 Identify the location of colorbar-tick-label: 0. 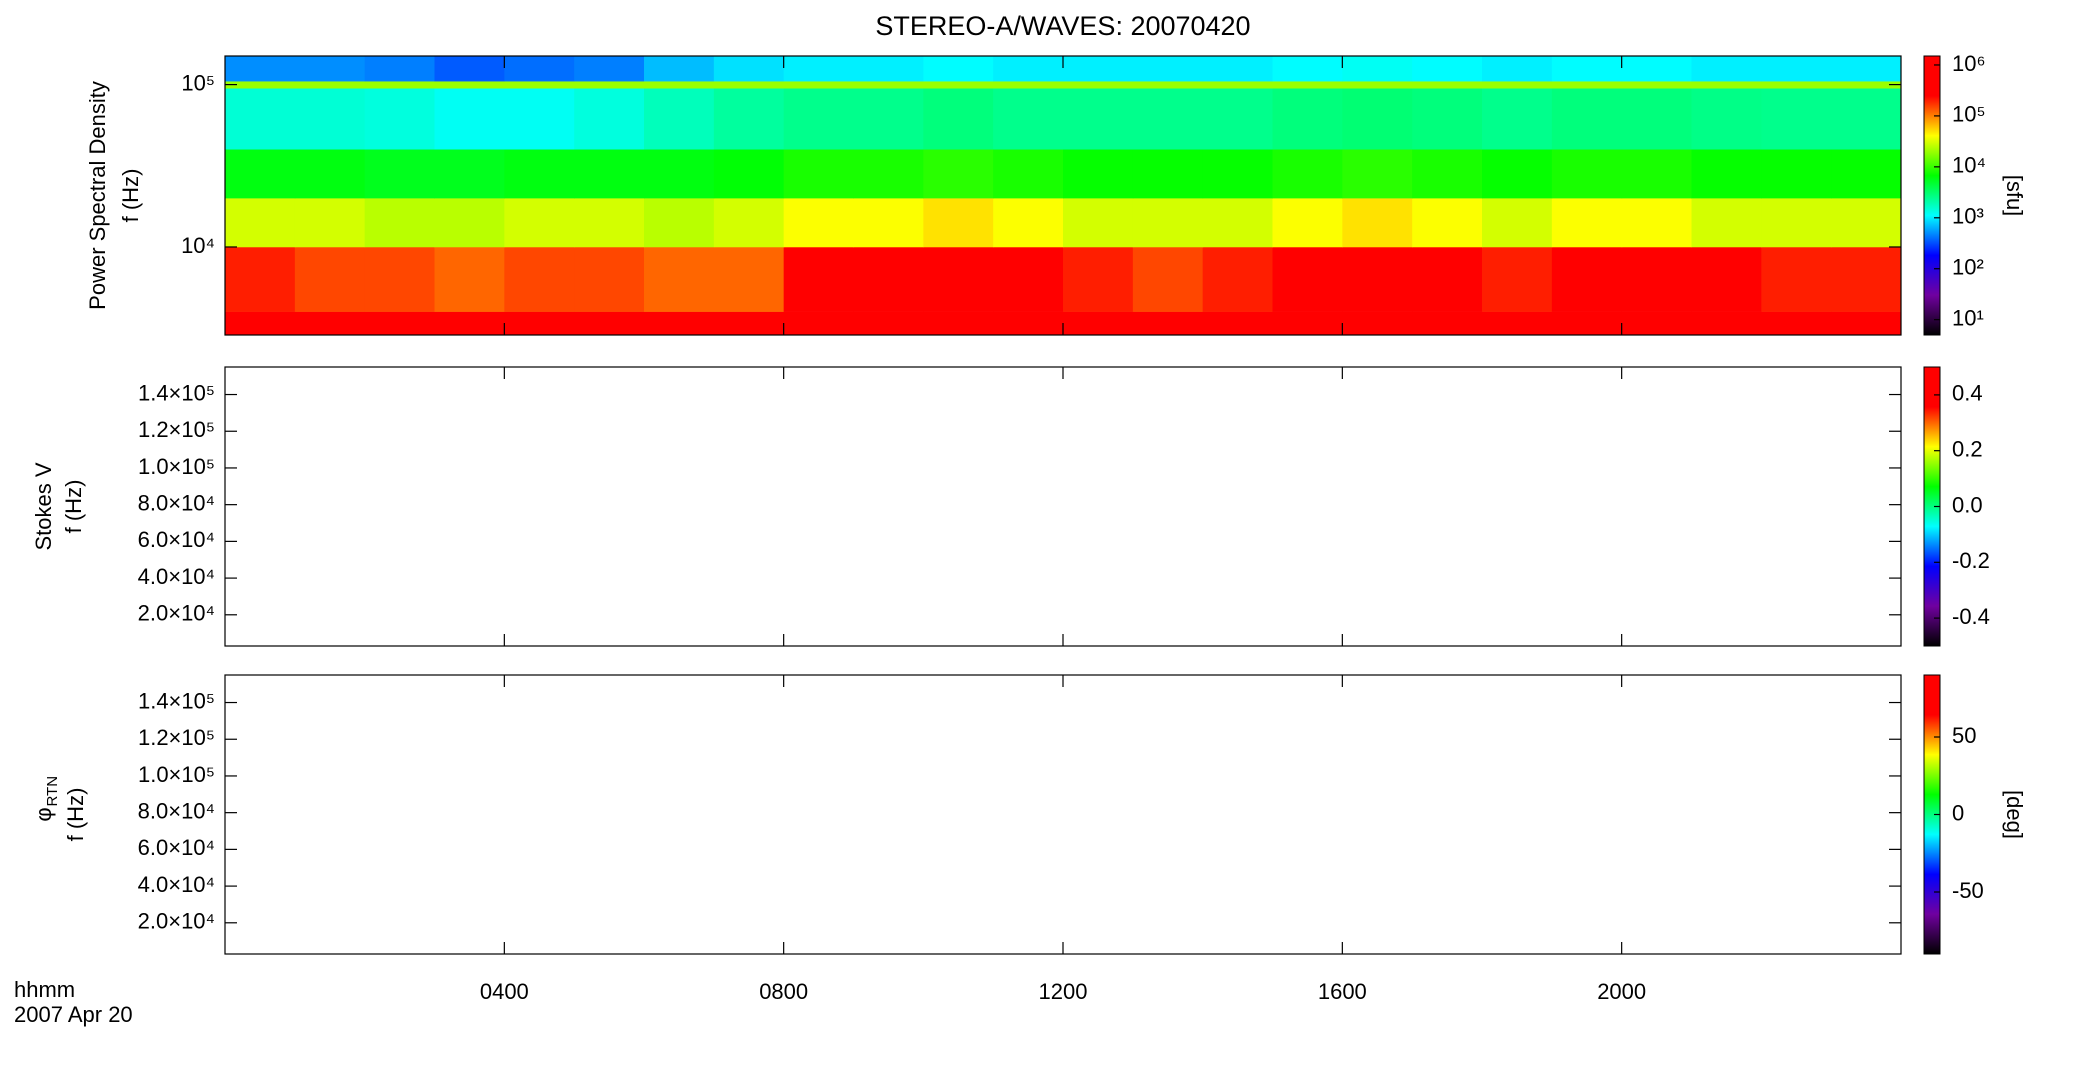
(1958, 812).